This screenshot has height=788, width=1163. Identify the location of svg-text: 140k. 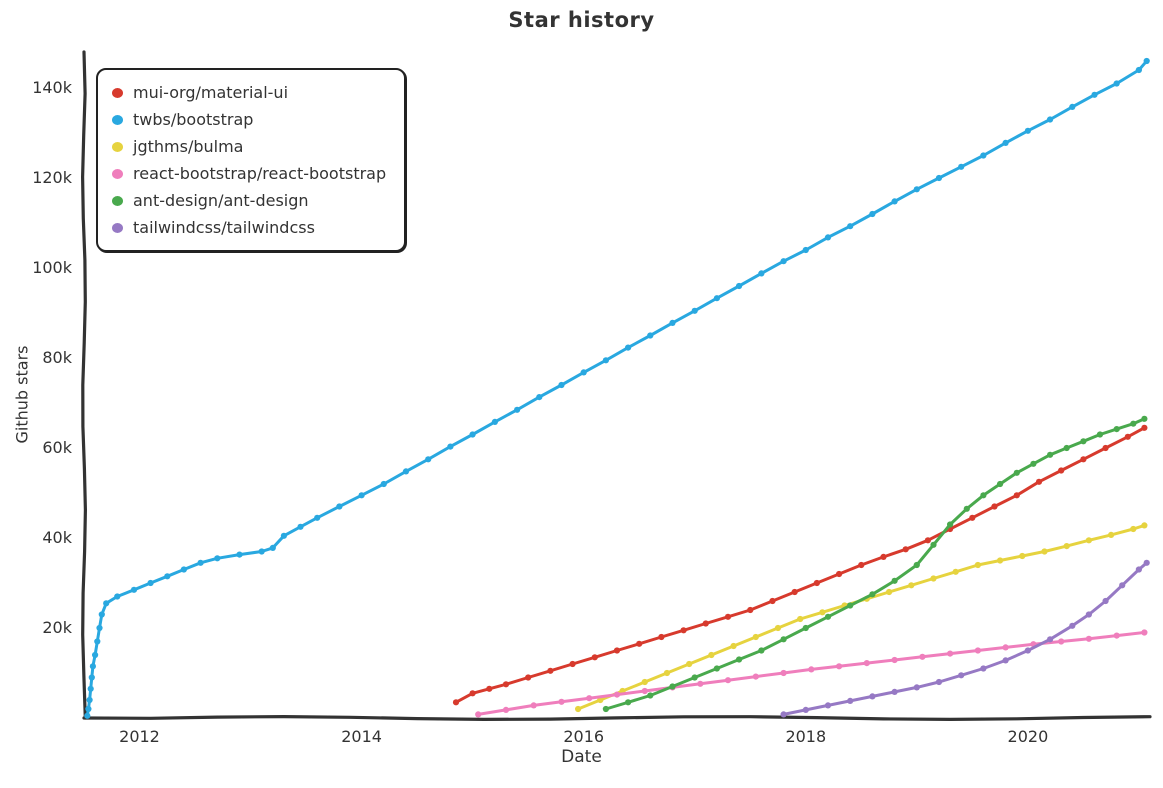
(52, 87).